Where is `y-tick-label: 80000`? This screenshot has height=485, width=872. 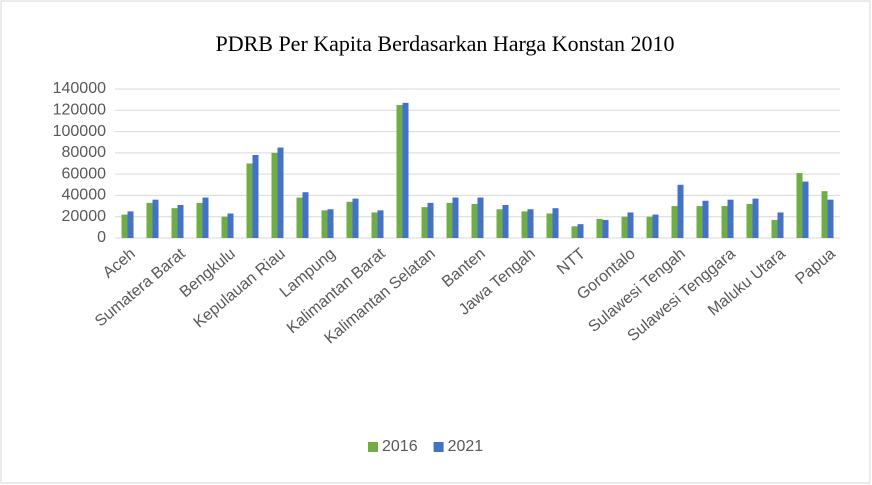
y-tick-label: 80000 is located at coordinates (84, 152).